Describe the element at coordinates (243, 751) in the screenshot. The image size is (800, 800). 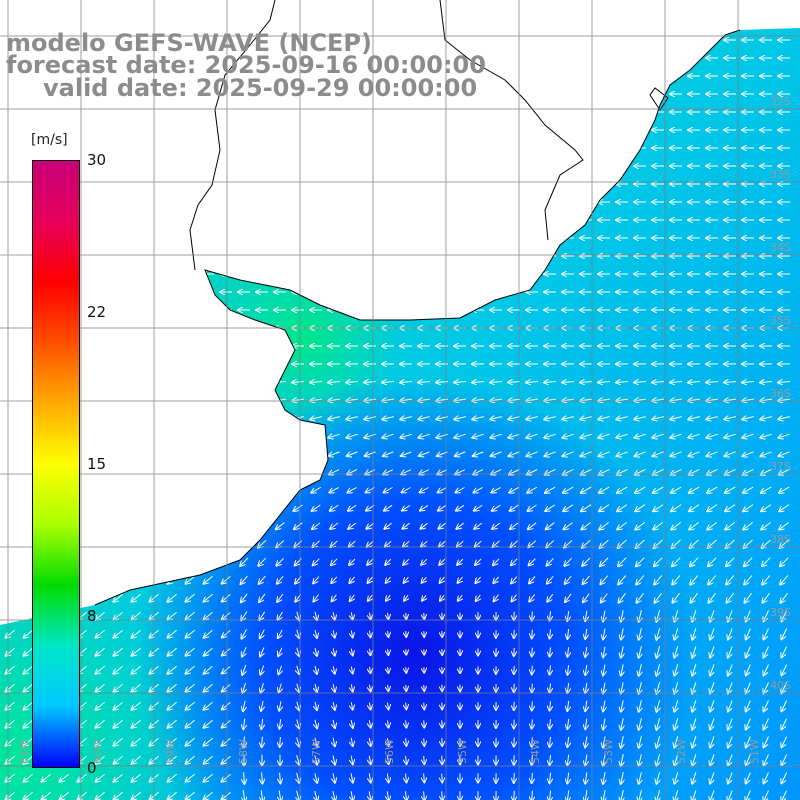
I see `longitude-label: 58W` at that location.